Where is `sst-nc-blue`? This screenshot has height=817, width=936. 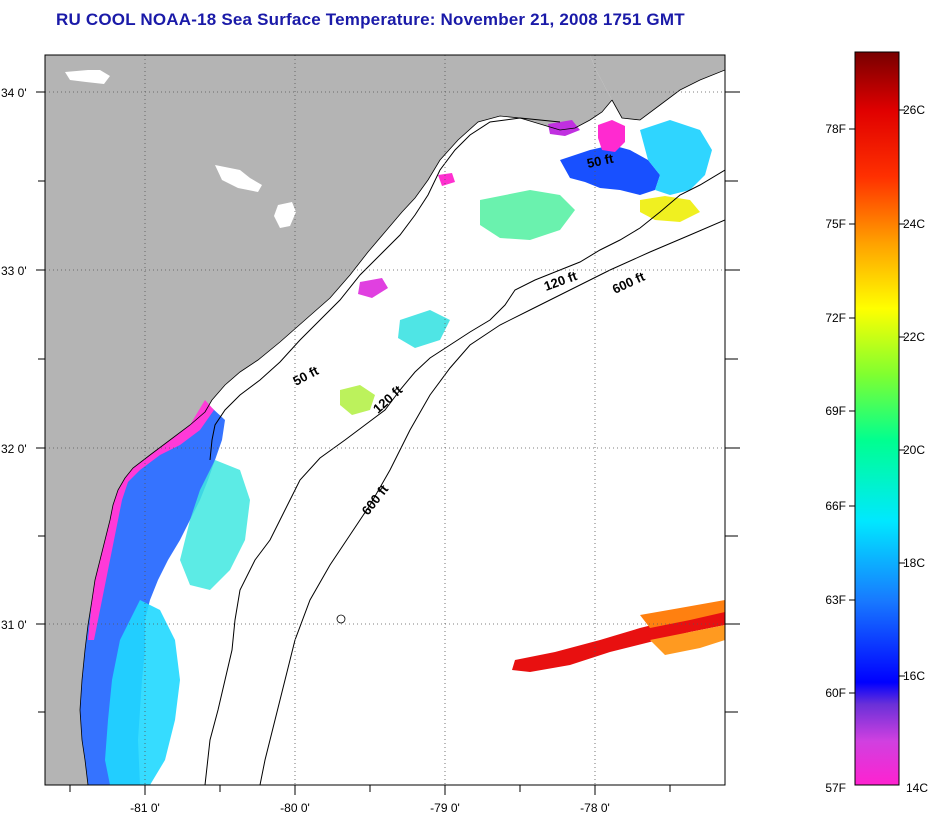
sst-nc-blue is located at coordinates (610, 170).